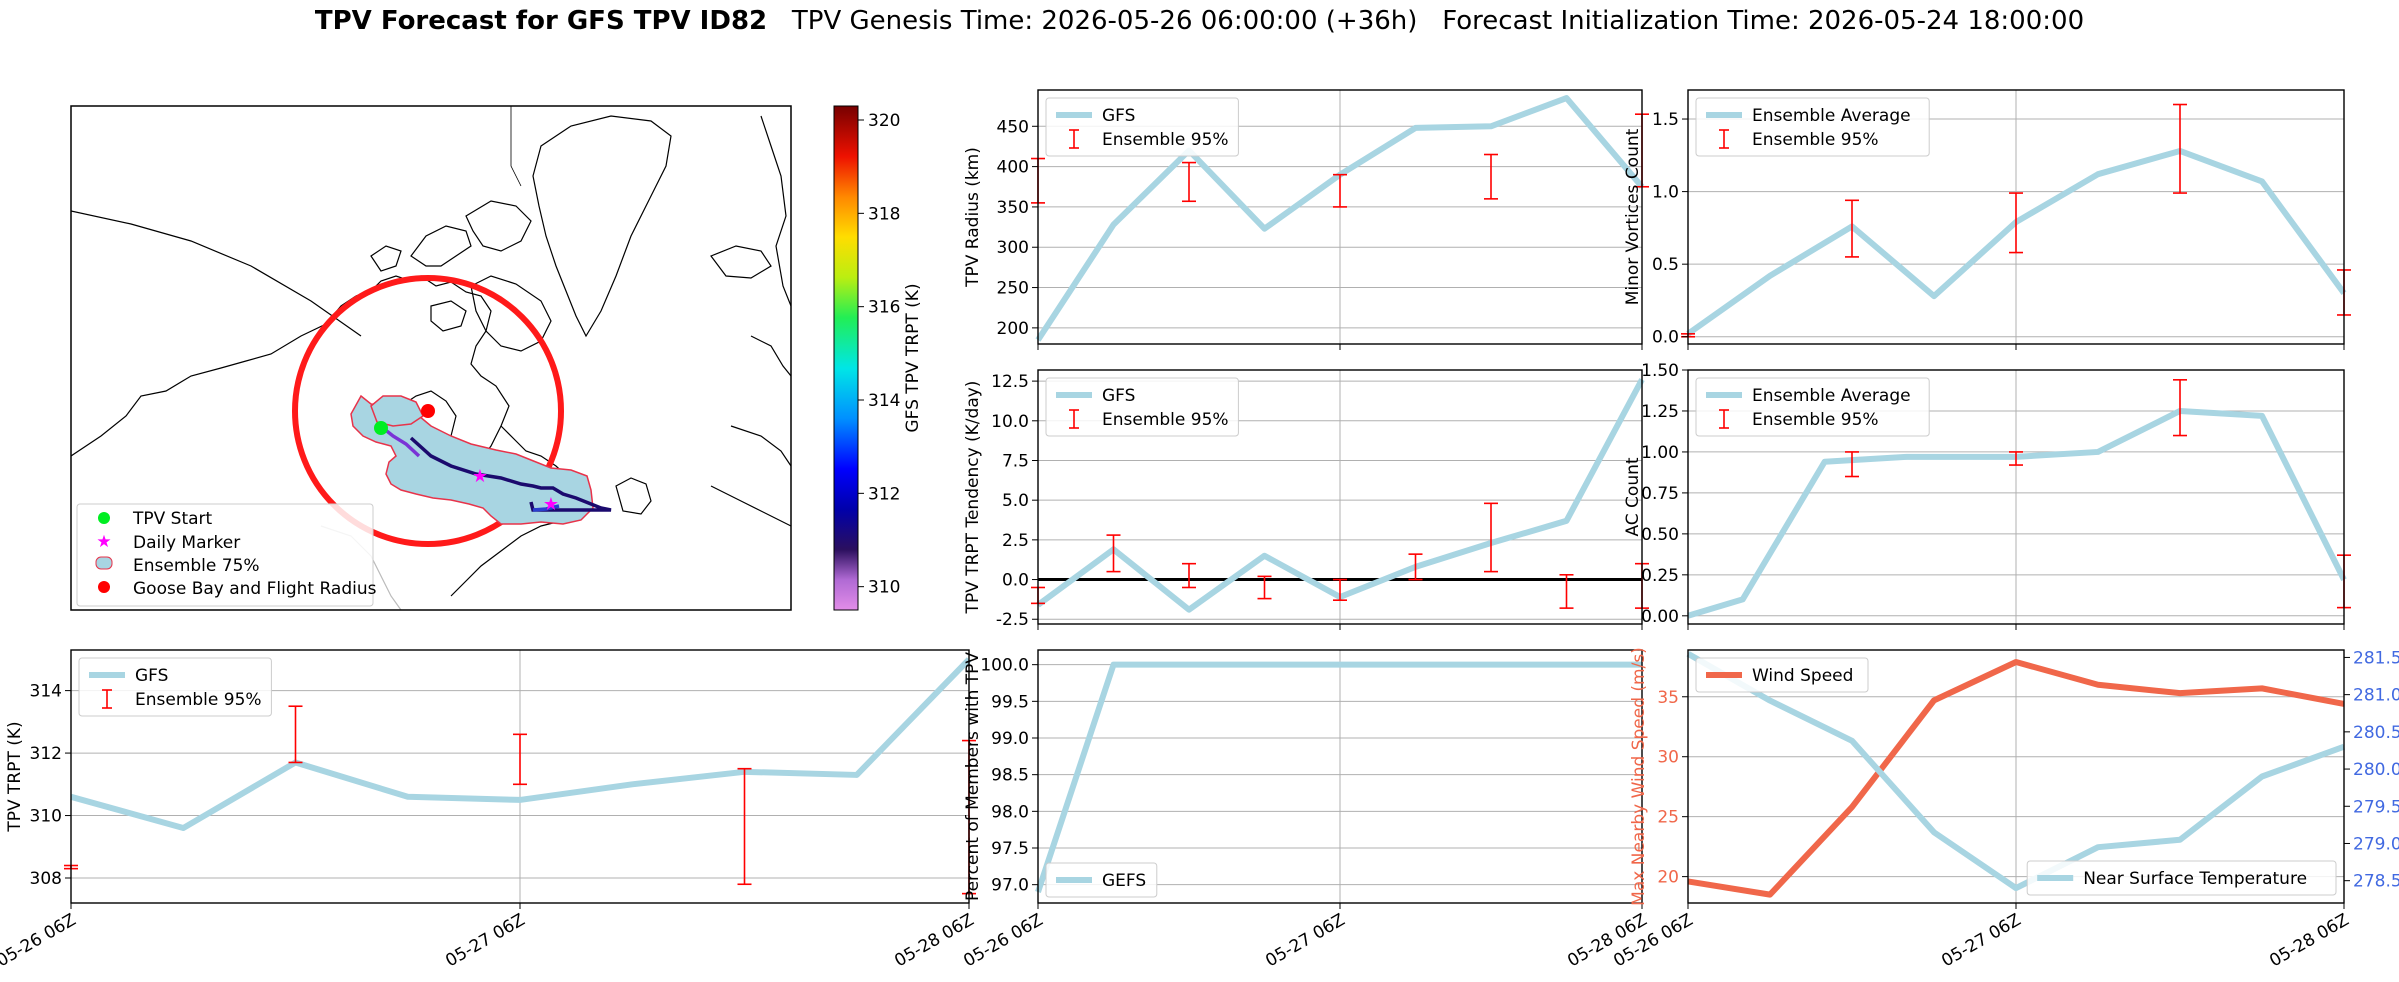 The width and height of the screenshot is (2399, 982). I want to click on coast-iceland, so click(741, 262).